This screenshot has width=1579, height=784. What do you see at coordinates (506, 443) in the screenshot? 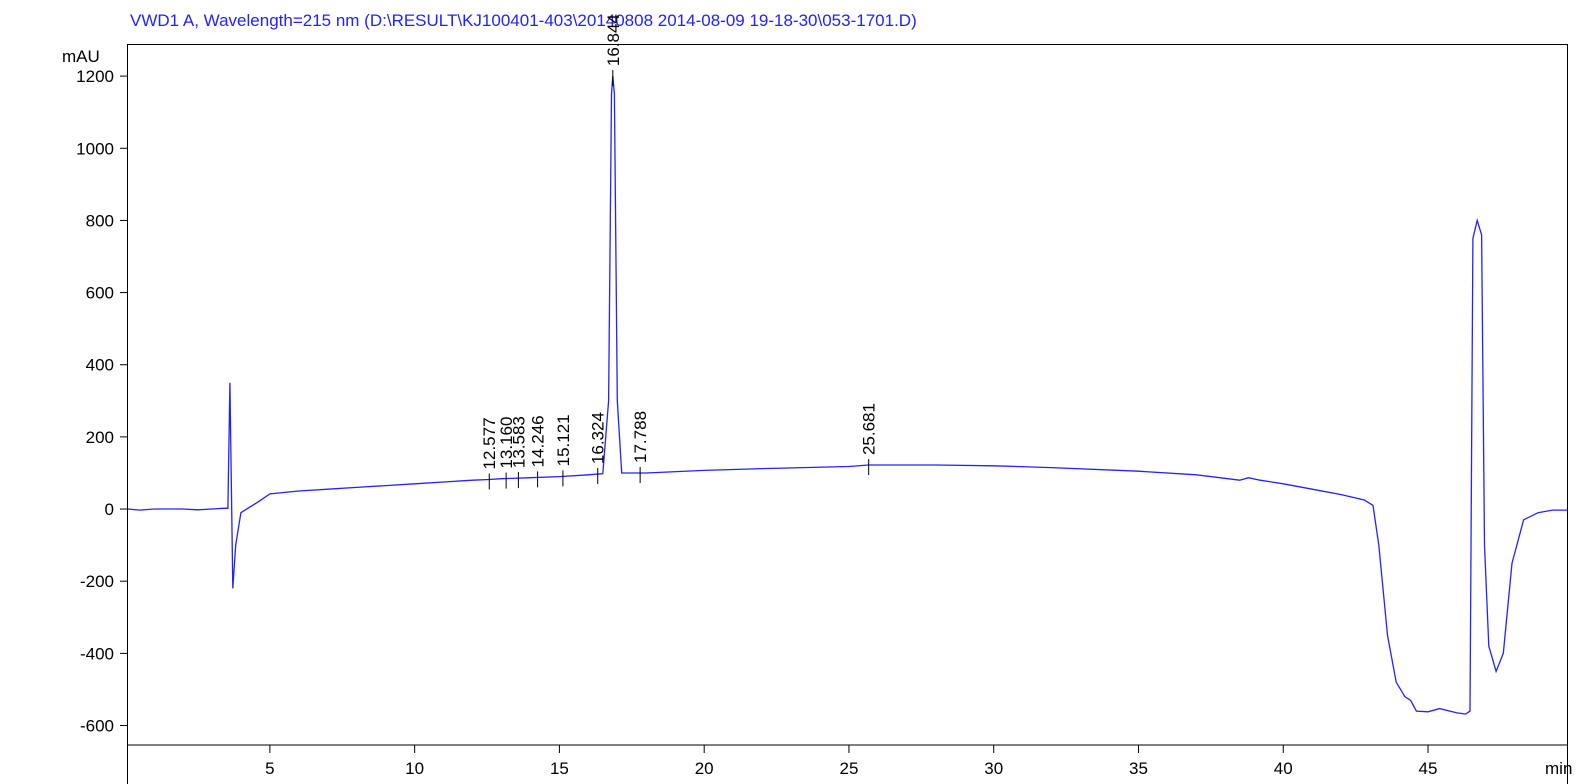
I see `peak-label: 13.160` at bounding box center [506, 443].